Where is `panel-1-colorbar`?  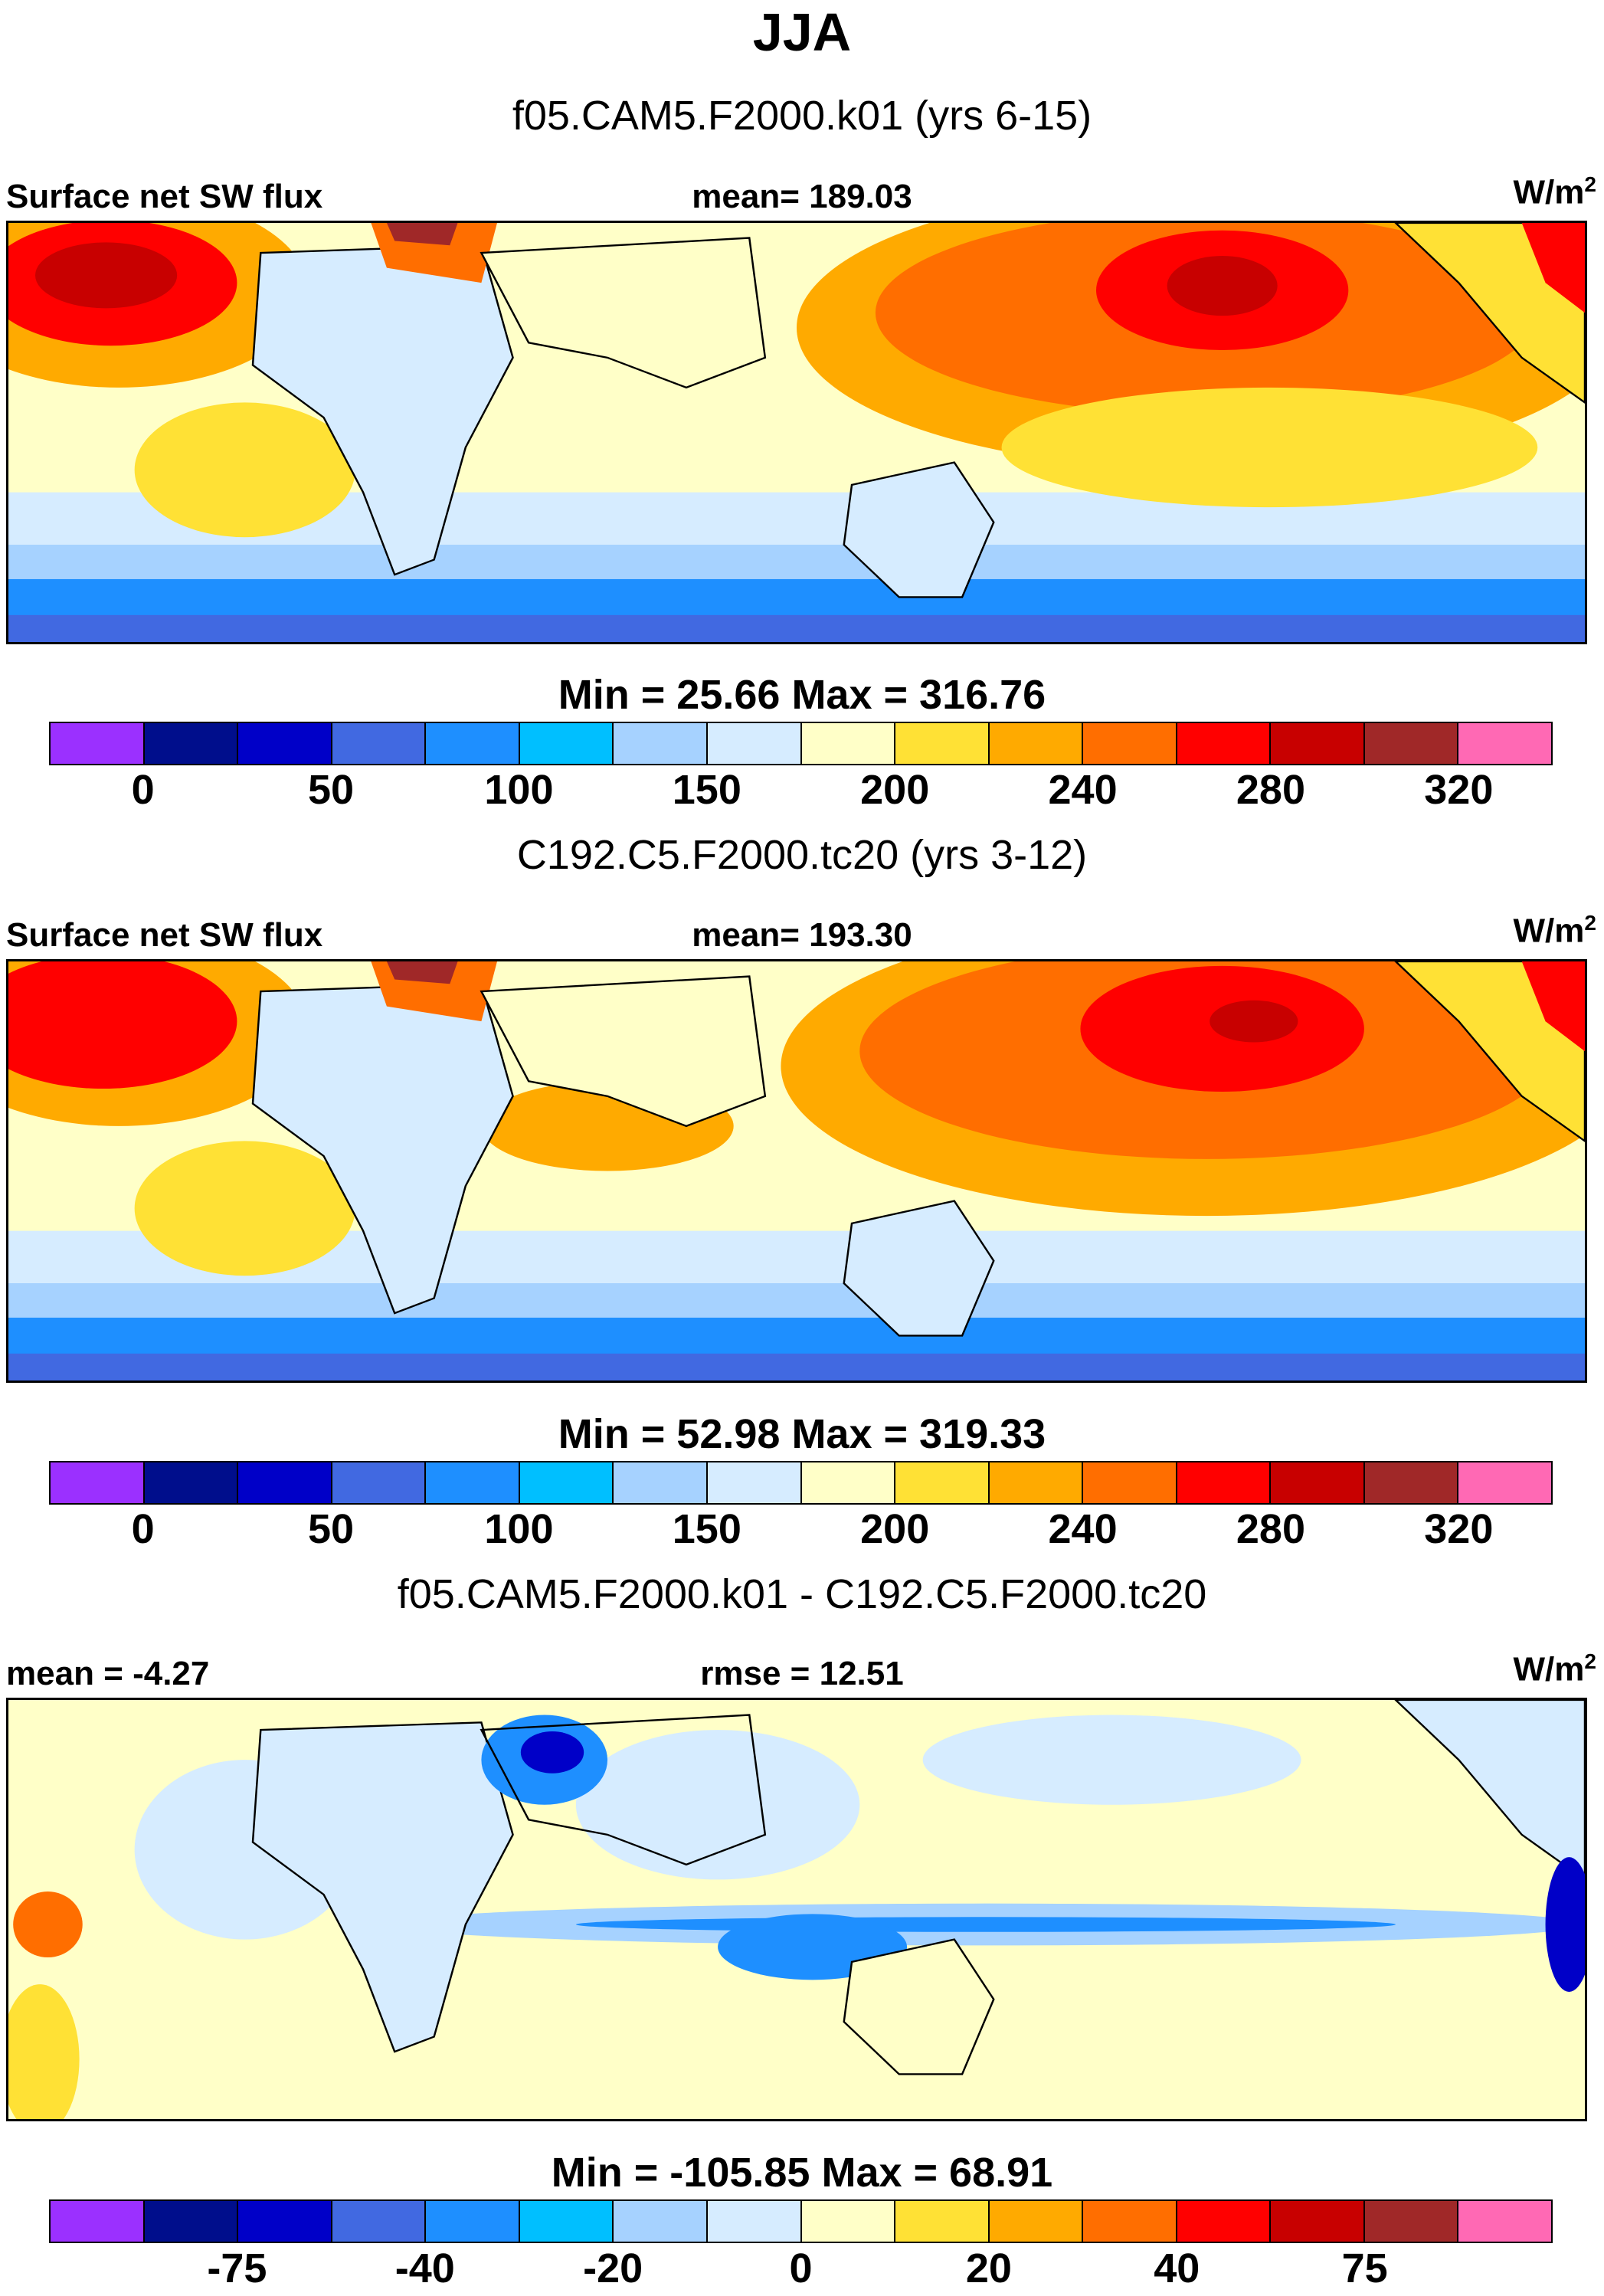
panel-1-colorbar is located at coordinates (801, 743).